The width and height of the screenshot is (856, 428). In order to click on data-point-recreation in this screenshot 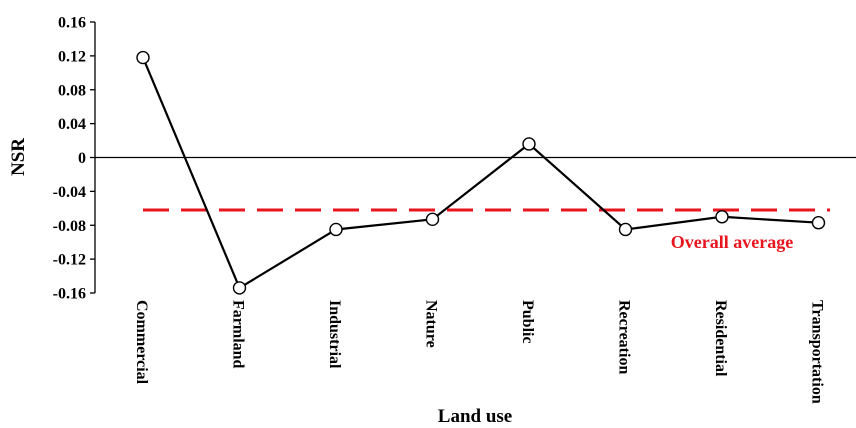, I will do `click(625, 229)`.